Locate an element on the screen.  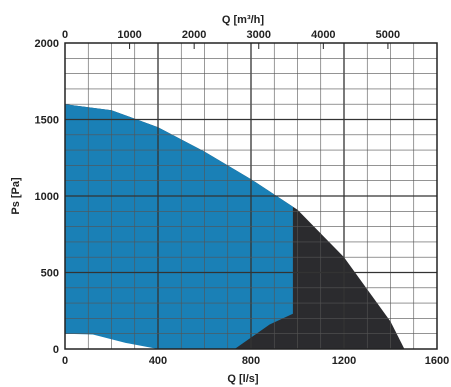
y-tick-label: 500 is located at coordinates (50, 274).